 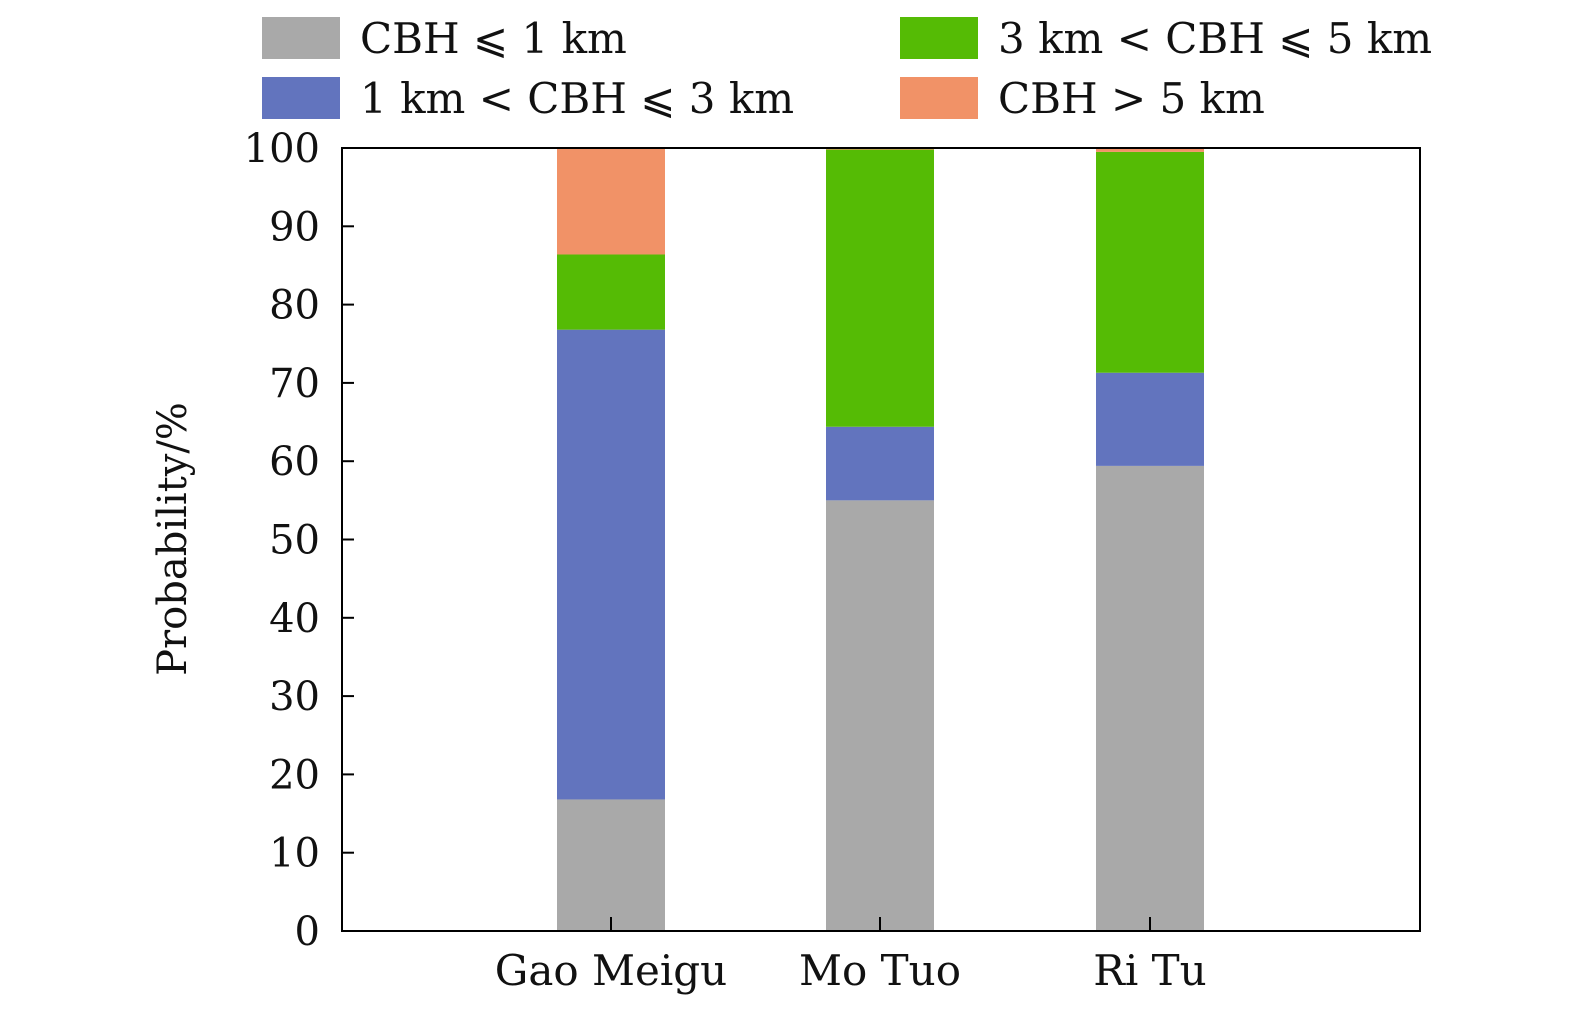 I want to click on x-axis: Gao Meigu Mo Tuo Ri Tu, so click(x=851, y=956).